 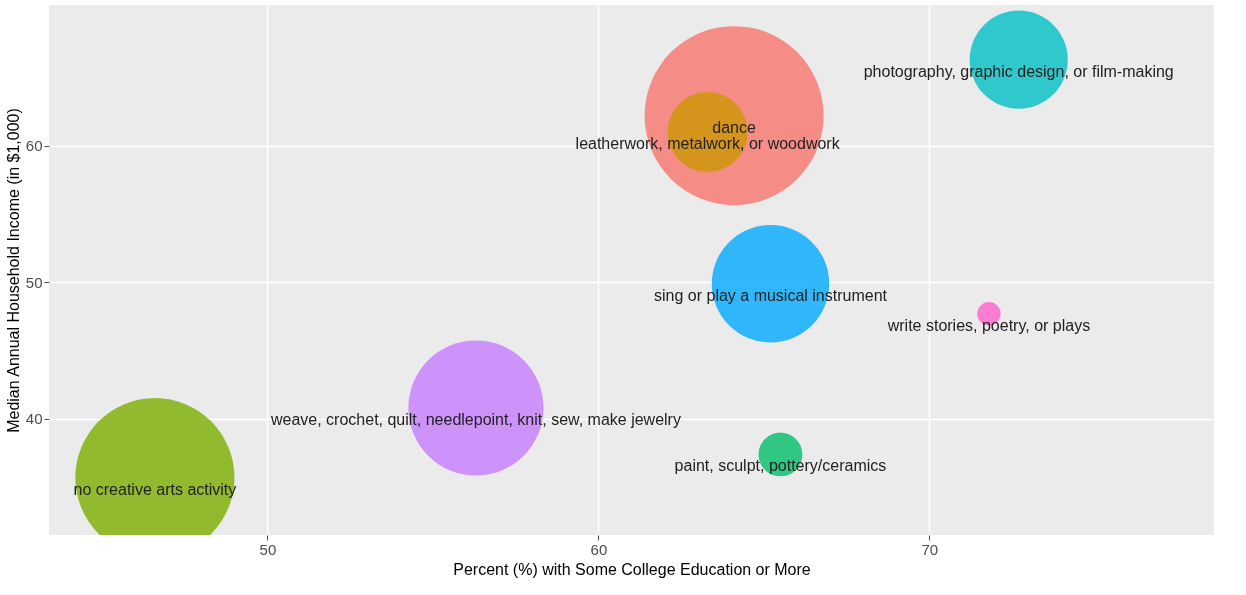 I want to click on x-tick-label: 60, so click(x=599, y=549).